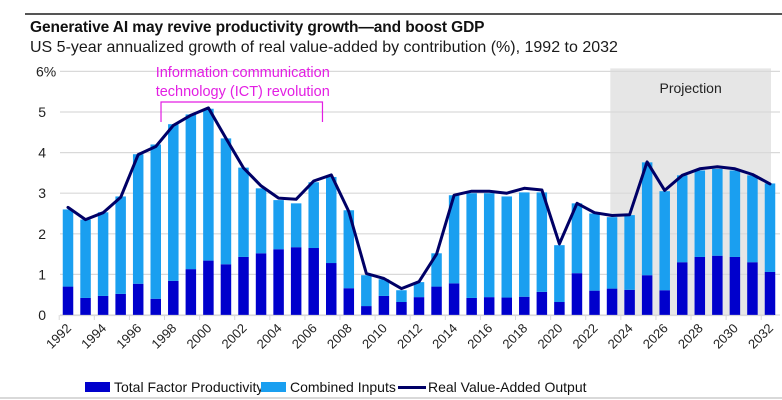  What do you see at coordinates (585, 336) in the screenshot?
I see `x-tick-label: 2022` at bounding box center [585, 336].